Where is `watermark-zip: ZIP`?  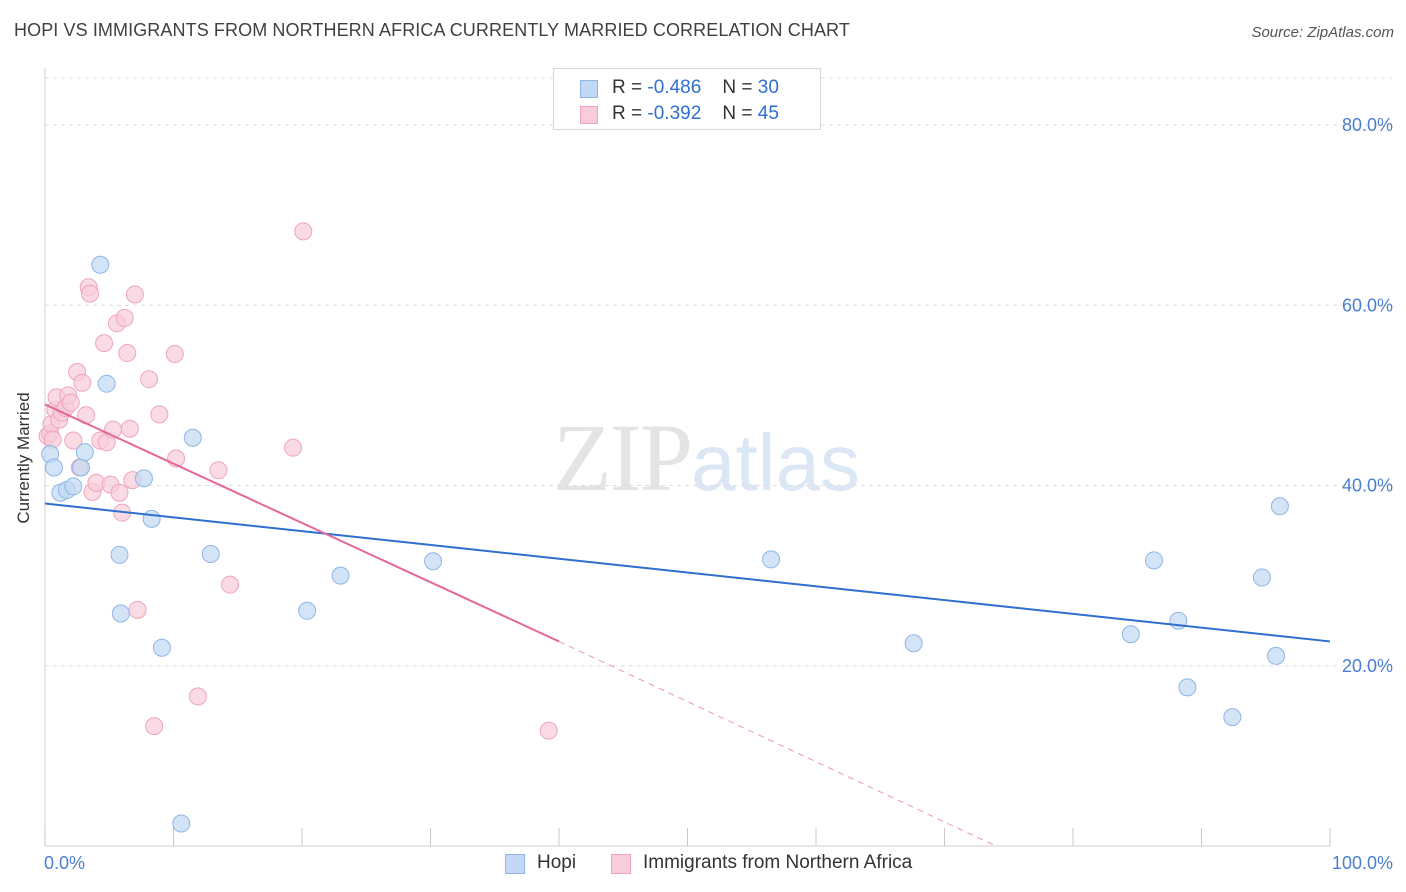
watermark-zip: ZIP is located at coordinates (623, 457).